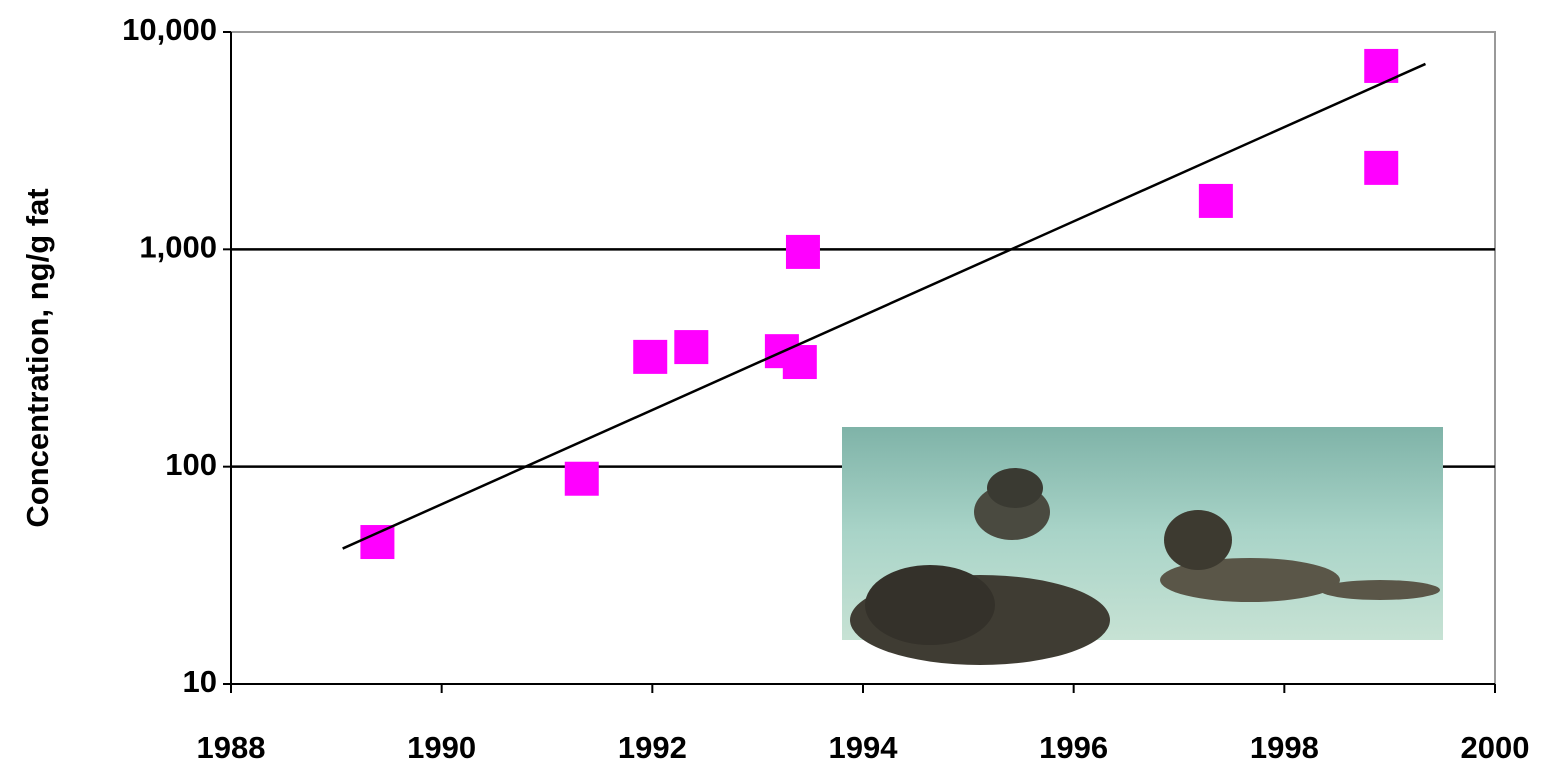 The width and height of the screenshot is (1545, 773). I want to click on y-axis-label: Concentration, ng/g fat, so click(37, 357).